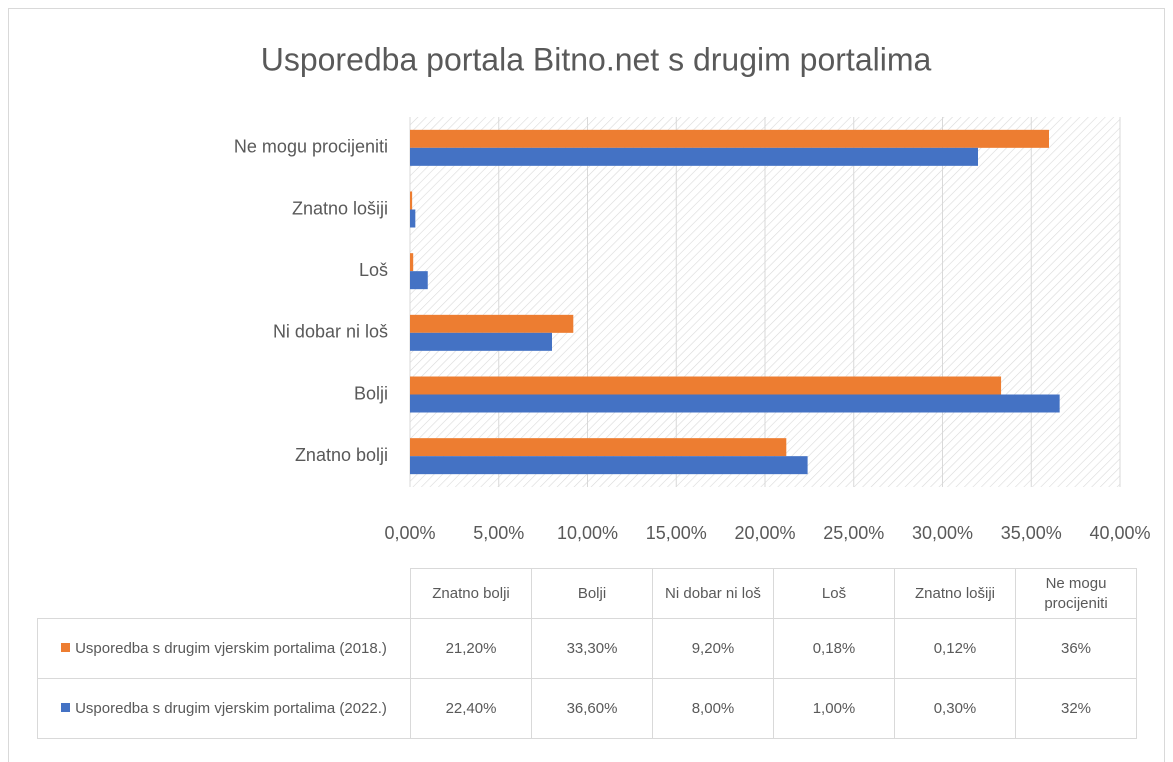 Image resolution: width=1173 pixels, height=762 pixels. What do you see at coordinates (834, 708) in the screenshot?
I see `table-cell: 1,00%` at bounding box center [834, 708].